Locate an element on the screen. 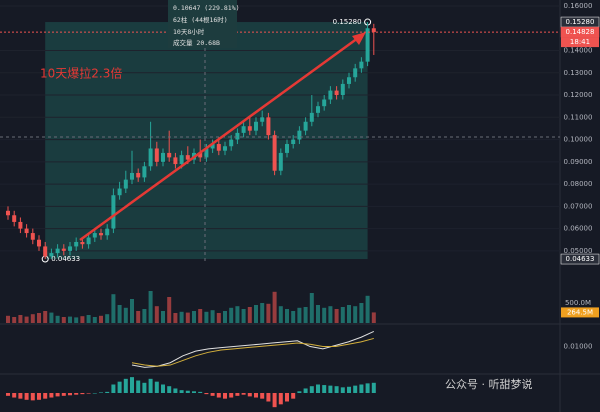 Image resolution: width=600 pixels, height=412 pixels. annotation: 10天爆拉2.3倍 is located at coordinates (81, 73).